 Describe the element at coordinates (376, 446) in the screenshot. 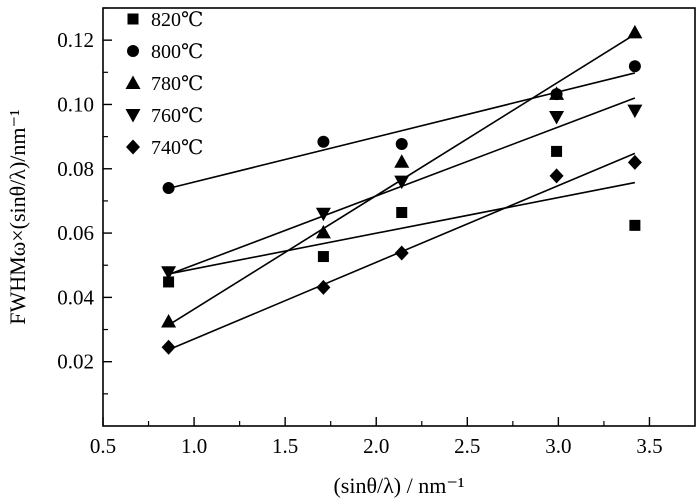

I see `x-tick-label: 2.0` at that location.